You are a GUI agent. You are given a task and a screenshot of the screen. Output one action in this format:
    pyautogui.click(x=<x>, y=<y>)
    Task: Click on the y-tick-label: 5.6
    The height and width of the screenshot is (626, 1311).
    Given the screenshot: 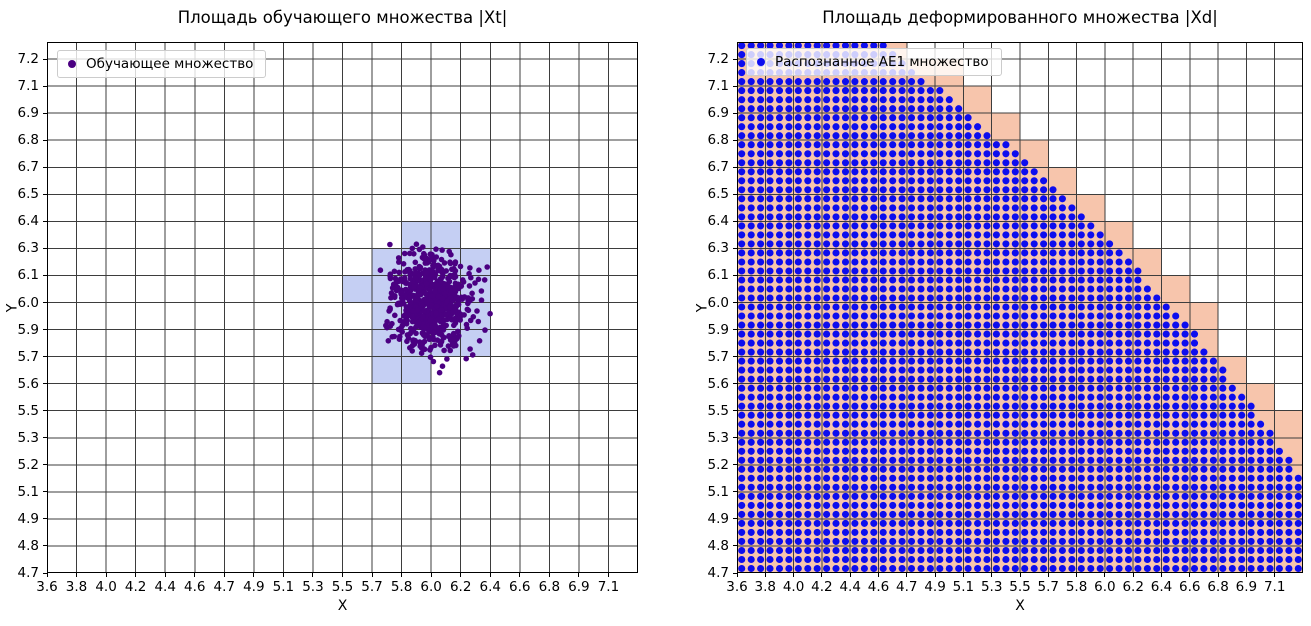 What is the action you would take?
    pyautogui.click(x=718, y=383)
    